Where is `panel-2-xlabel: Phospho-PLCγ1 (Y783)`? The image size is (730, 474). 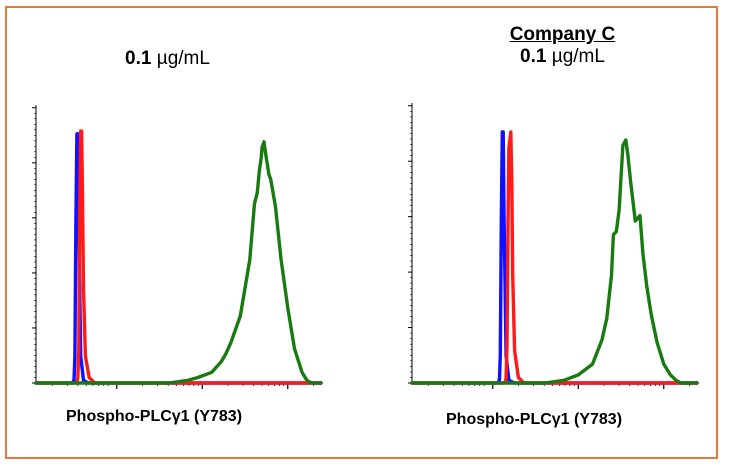 panel-2-xlabel: Phospho-PLCγ1 (Y783) is located at coordinates (534, 419).